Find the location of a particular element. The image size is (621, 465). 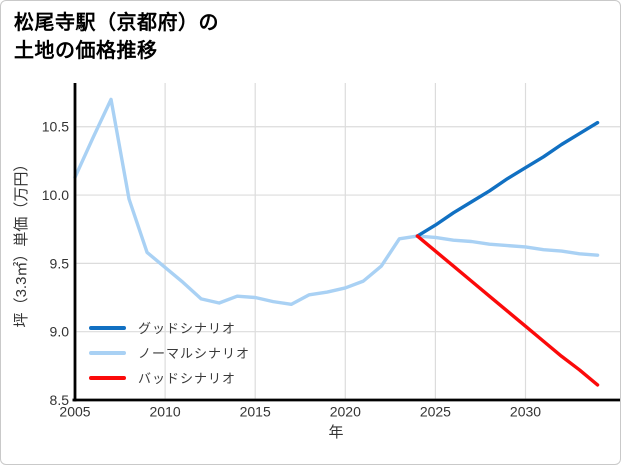

x-tick-label: 2010 is located at coordinates (165, 412).